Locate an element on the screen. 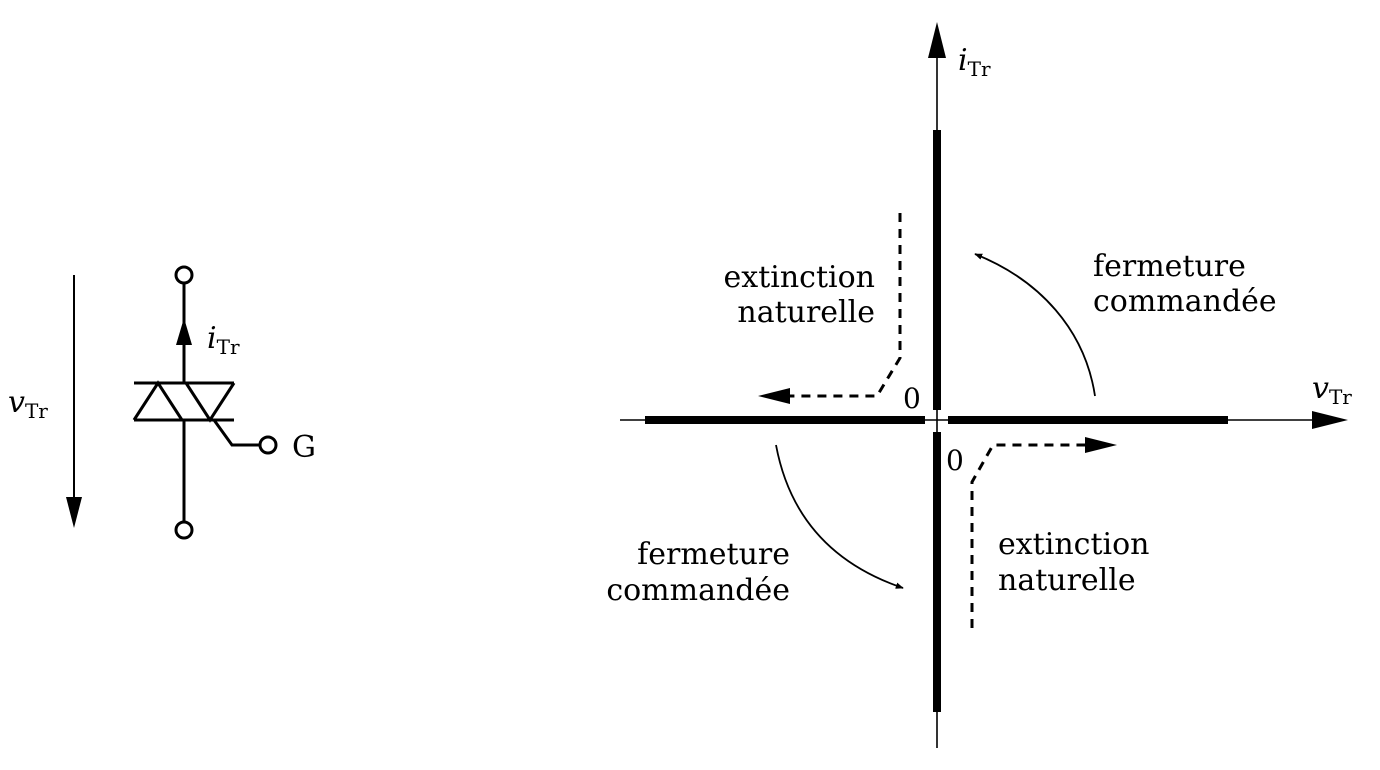 The height and width of the screenshot is (770, 1380). label-fermeture-top-right: fermeture commandée is located at coordinates (1185, 284).